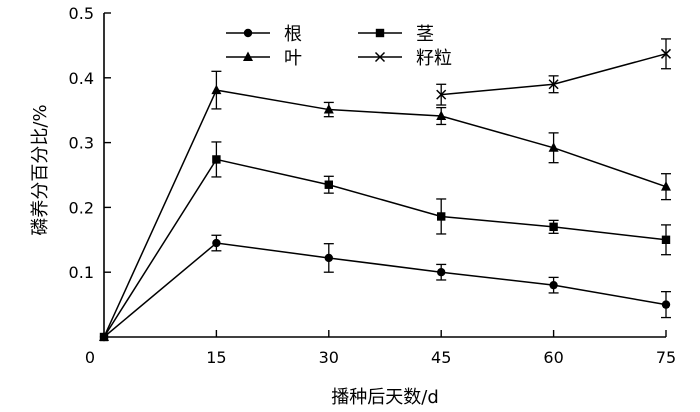 The height and width of the screenshot is (412, 700). Describe the element at coordinates (385, 397) in the screenshot. I see `x-axis-title: 播种后天数/d` at that location.